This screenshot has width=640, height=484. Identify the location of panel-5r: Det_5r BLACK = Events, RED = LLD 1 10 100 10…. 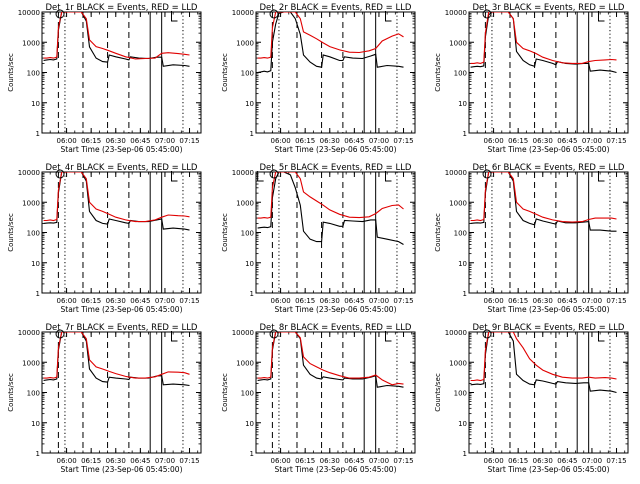
(318, 238).